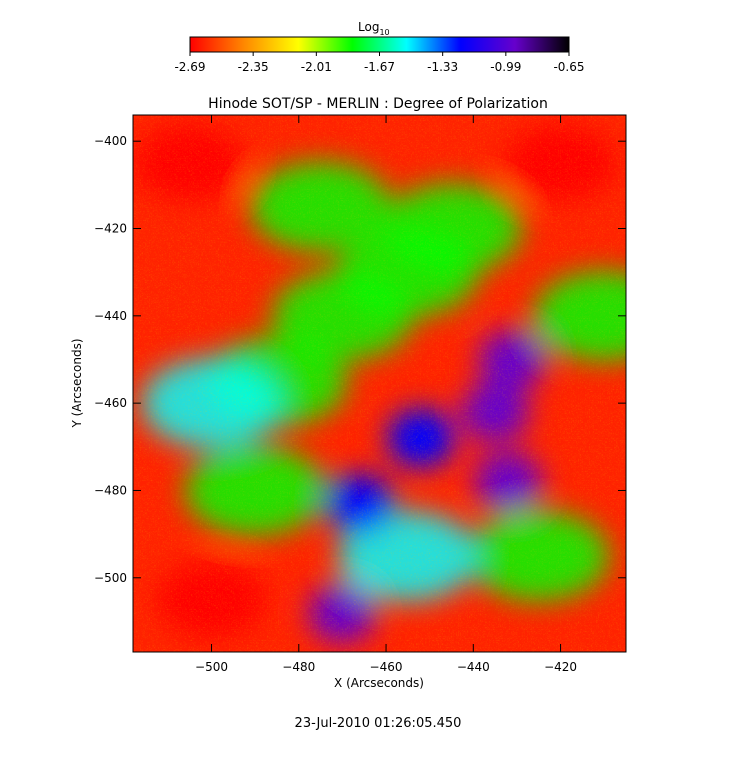 The width and height of the screenshot is (756, 772). What do you see at coordinates (110, 578) in the screenshot?
I see `y-tick-label: −500` at bounding box center [110, 578].